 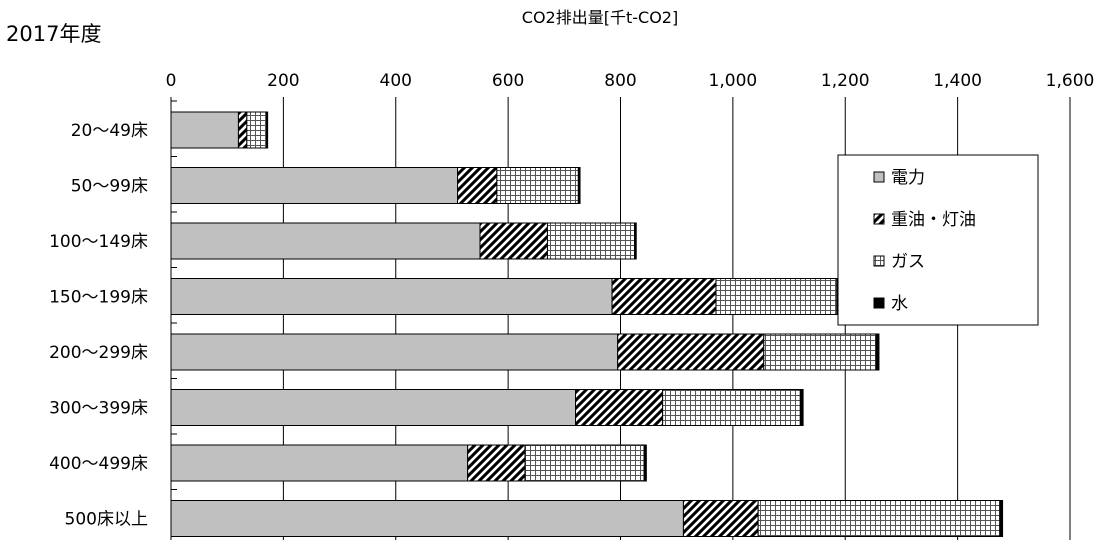 I want to click on category-label: 500床以上, so click(x=106, y=520).